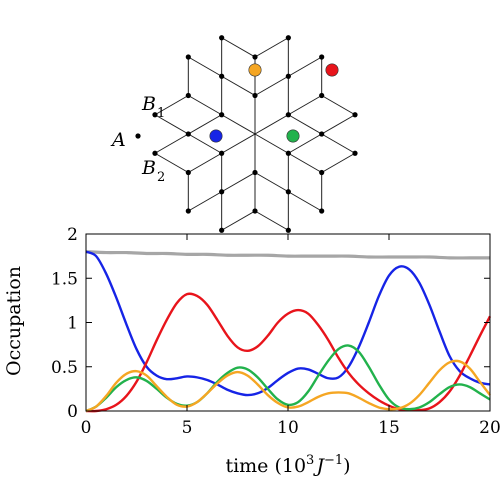  What do you see at coordinates (72, 412) in the screenshot?
I see `y-tick-label: 0` at bounding box center [72, 412].